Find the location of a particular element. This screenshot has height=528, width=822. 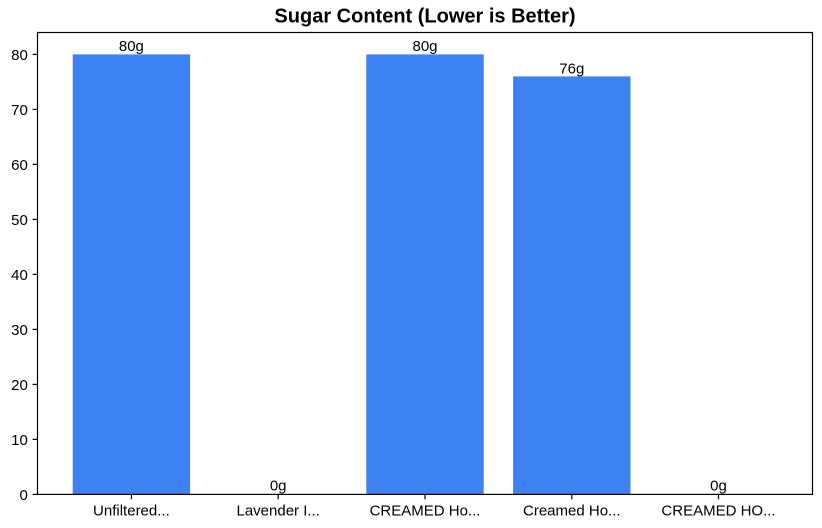

svg-text: 70 is located at coordinates (19, 110).